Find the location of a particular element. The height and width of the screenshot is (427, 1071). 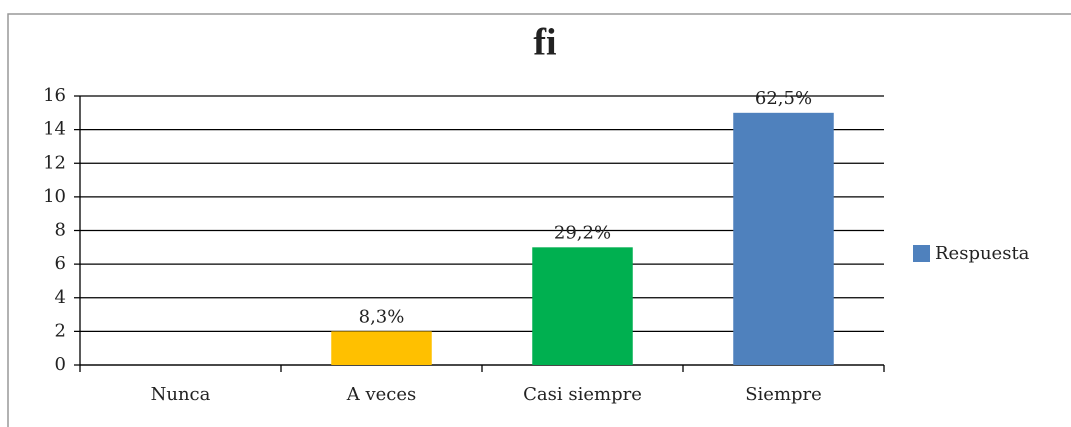

x-tick-label: Nunca is located at coordinates (181, 394).